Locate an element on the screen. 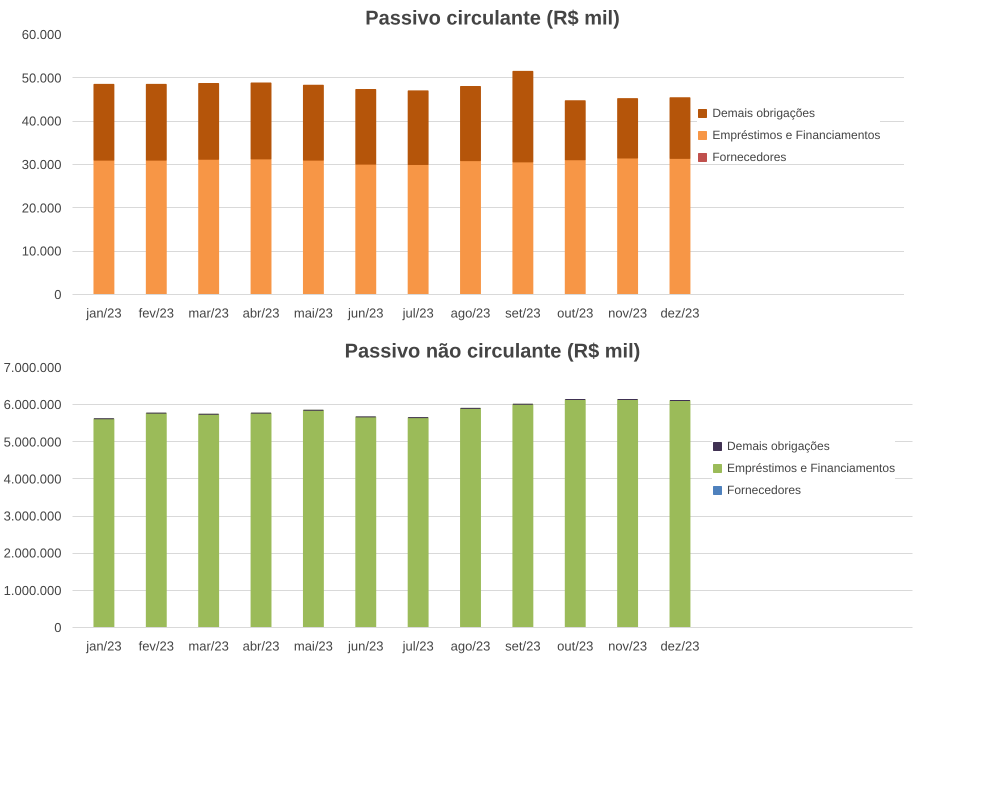 The width and height of the screenshot is (987, 796). y-tick-label: 10.000 is located at coordinates (42, 251).